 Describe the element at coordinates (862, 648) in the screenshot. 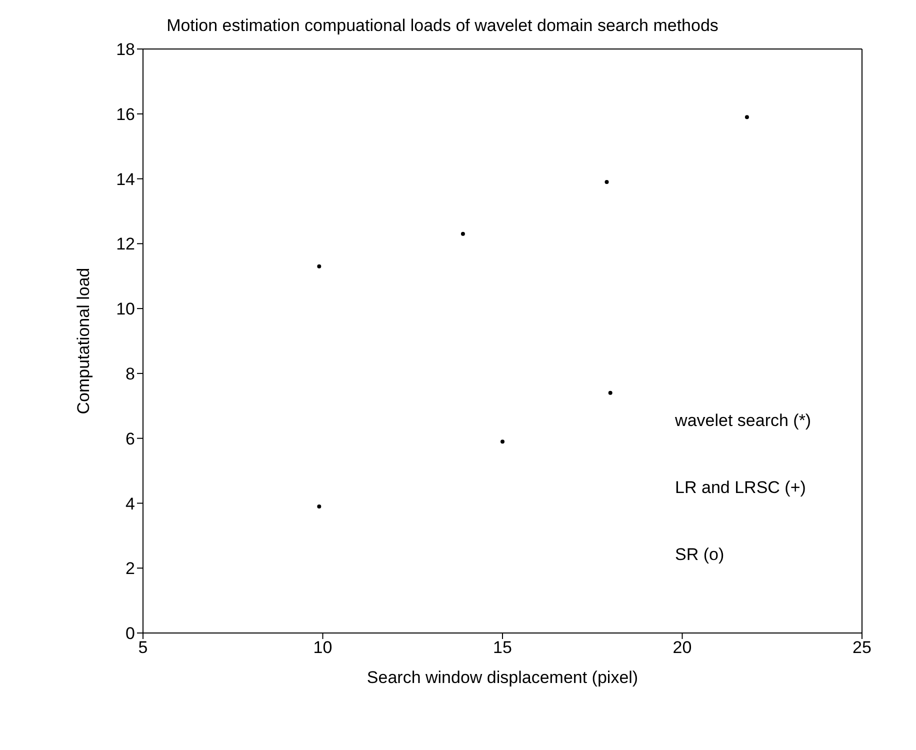

I see `x-tick-label: 25` at that location.